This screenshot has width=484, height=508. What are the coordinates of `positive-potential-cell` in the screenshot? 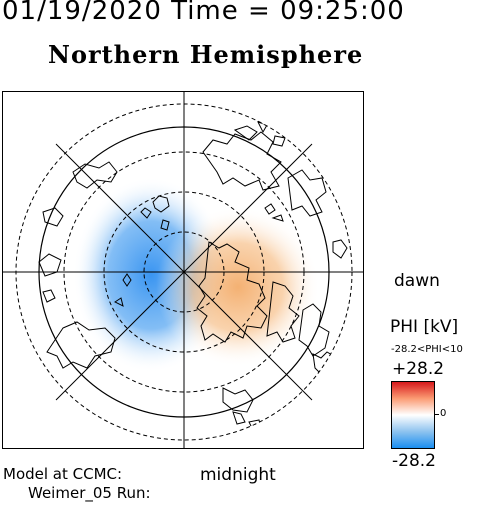 It's located at (238, 287).